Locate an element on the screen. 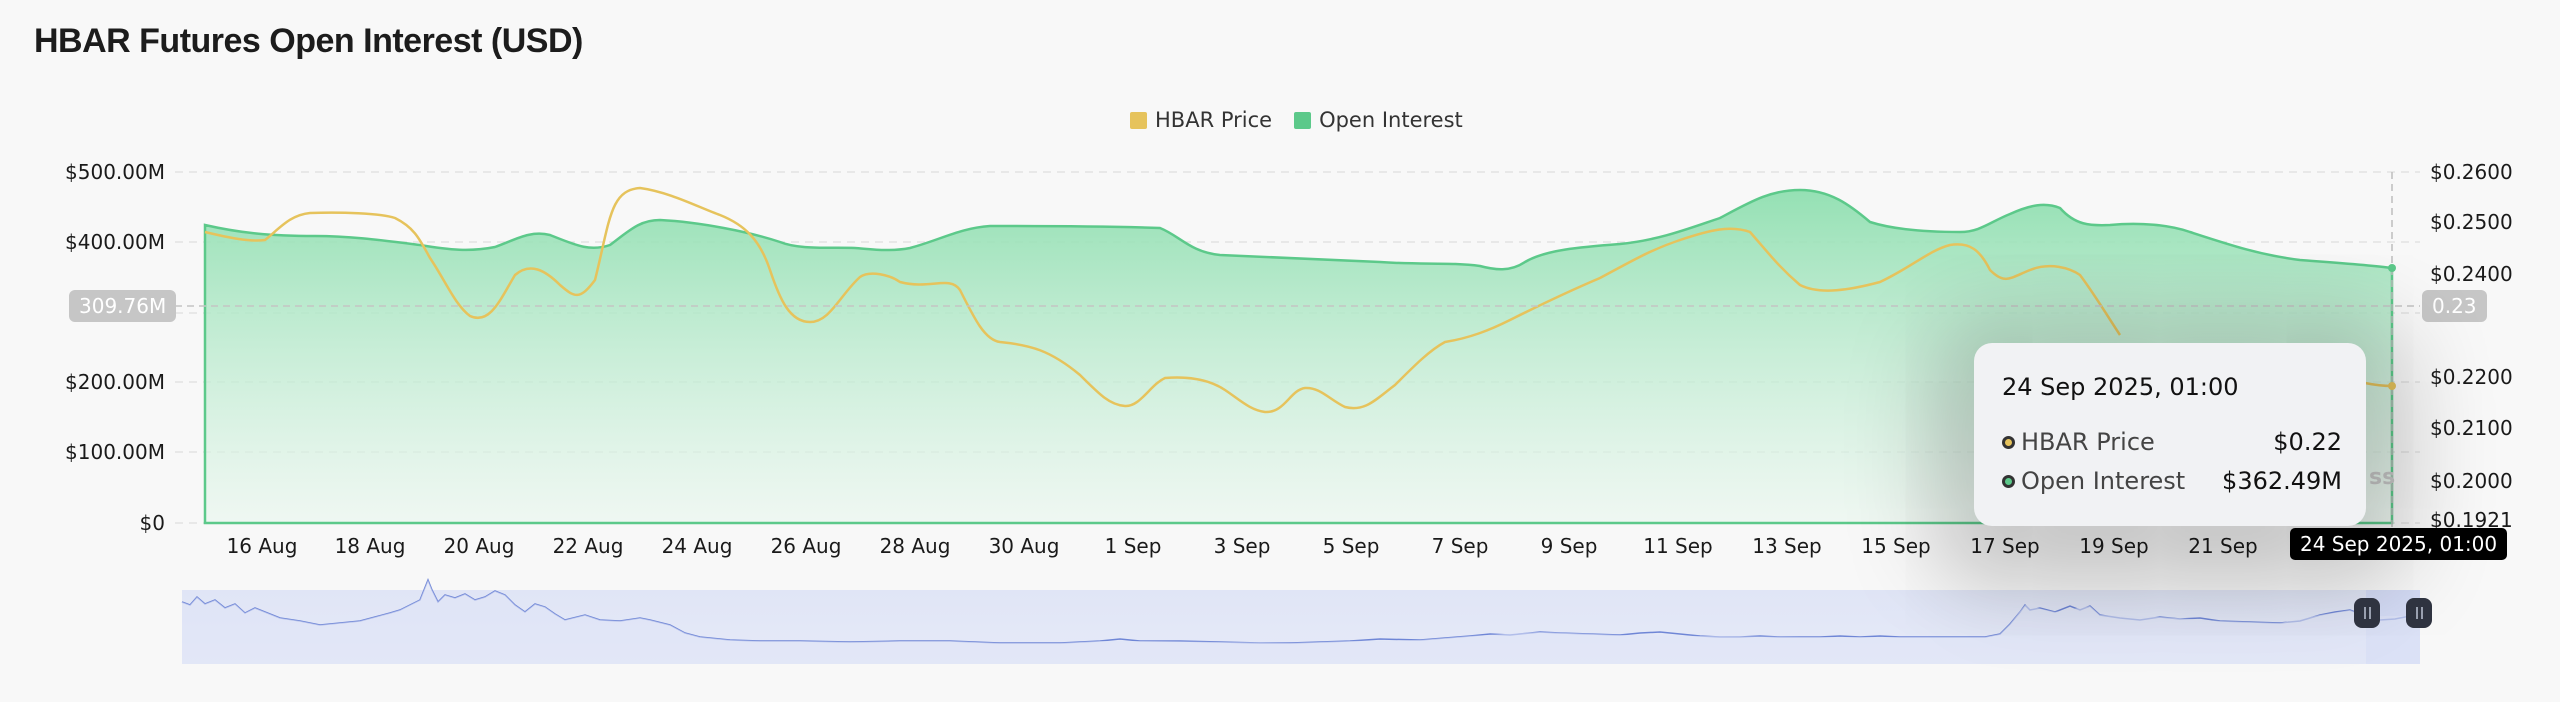  right-axis-label: $0.2400 is located at coordinates (2471, 274).